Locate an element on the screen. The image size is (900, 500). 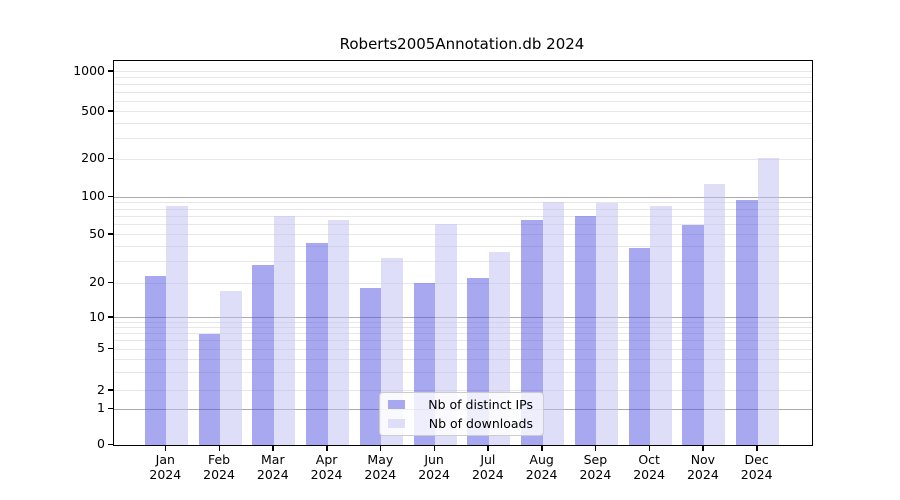
bar-ips-sep is located at coordinates (585, 330).